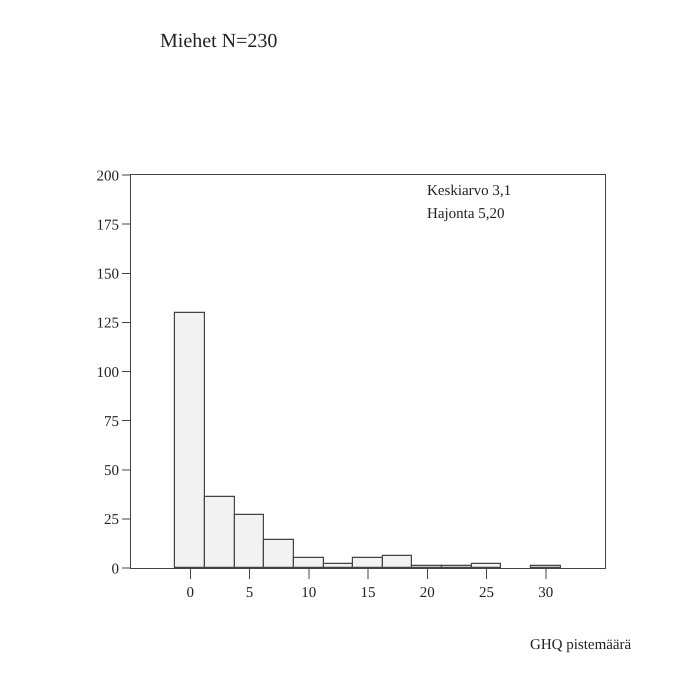 This screenshot has height=694, width=682. Describe the element at coordinates (107, 274) in the screenshot. I see `y-tick-label: 150` at that location.